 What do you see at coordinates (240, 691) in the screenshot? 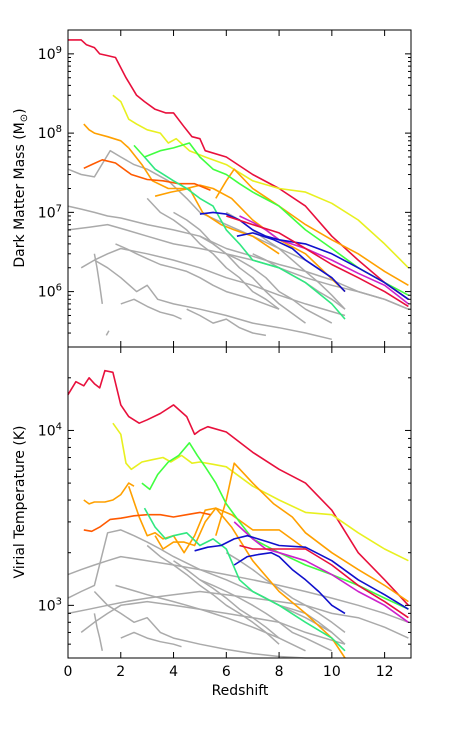
I see `x-axis-label: Redshift` at bounding box center [240, 691].